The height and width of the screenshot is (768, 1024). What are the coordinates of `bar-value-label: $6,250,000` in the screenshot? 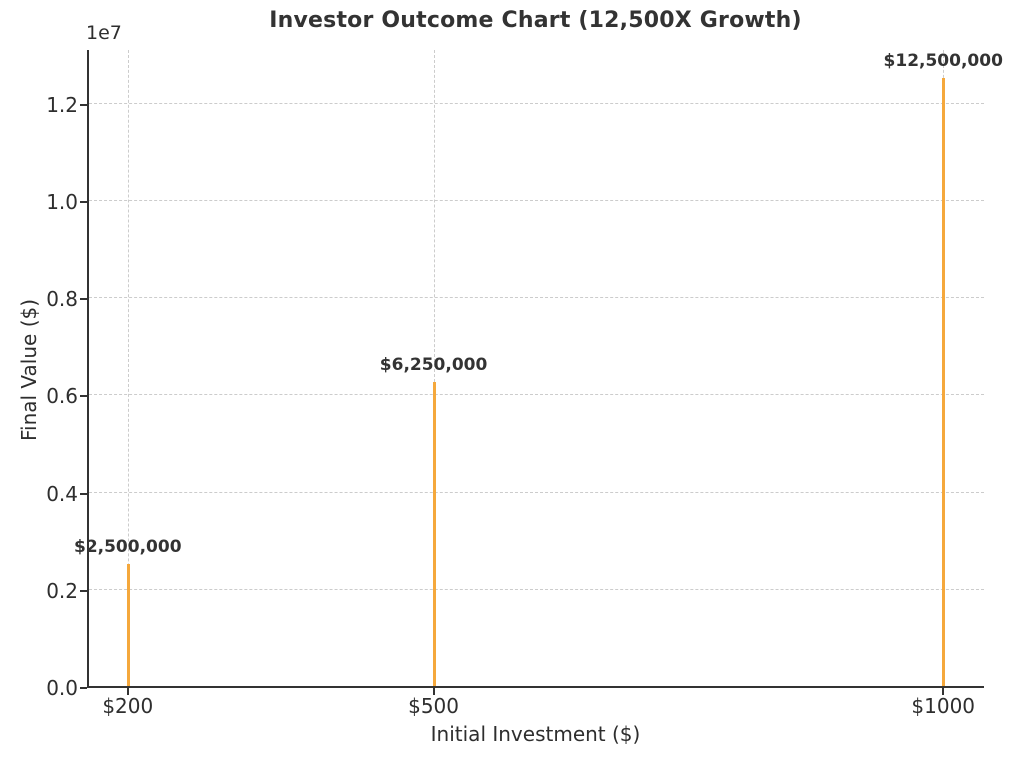 It's located at (433, 365).